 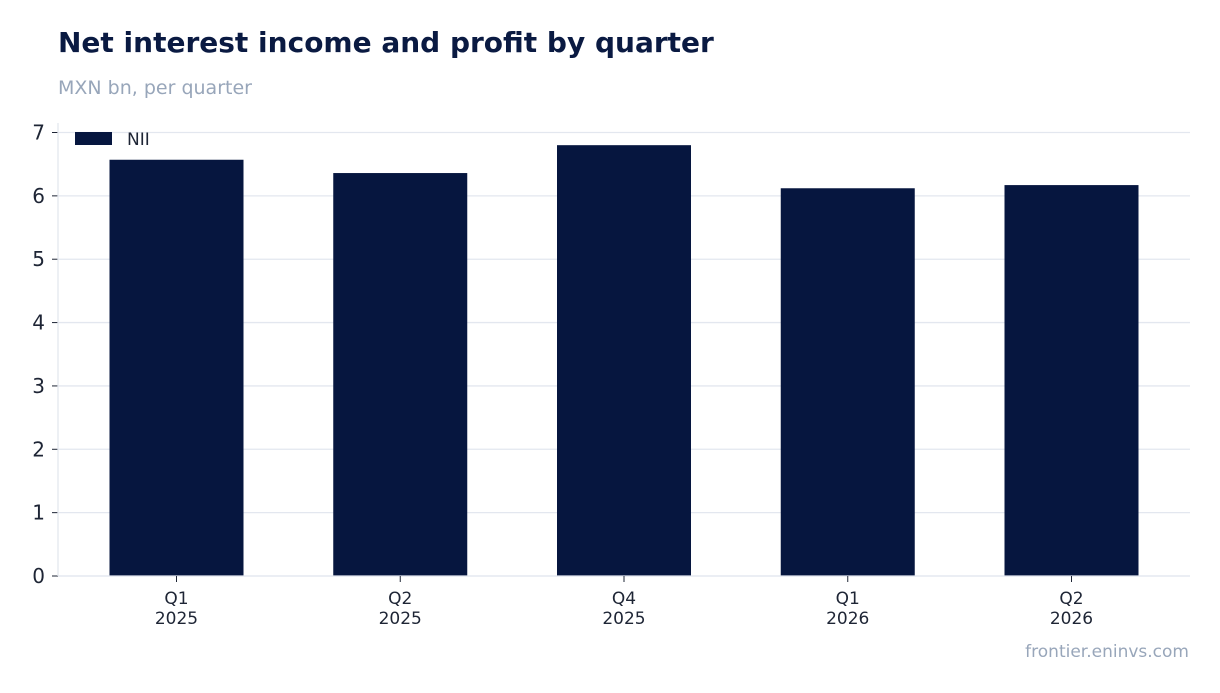 I want to click on x-tick-label: Q1 2025, so click(x=176, y=609).